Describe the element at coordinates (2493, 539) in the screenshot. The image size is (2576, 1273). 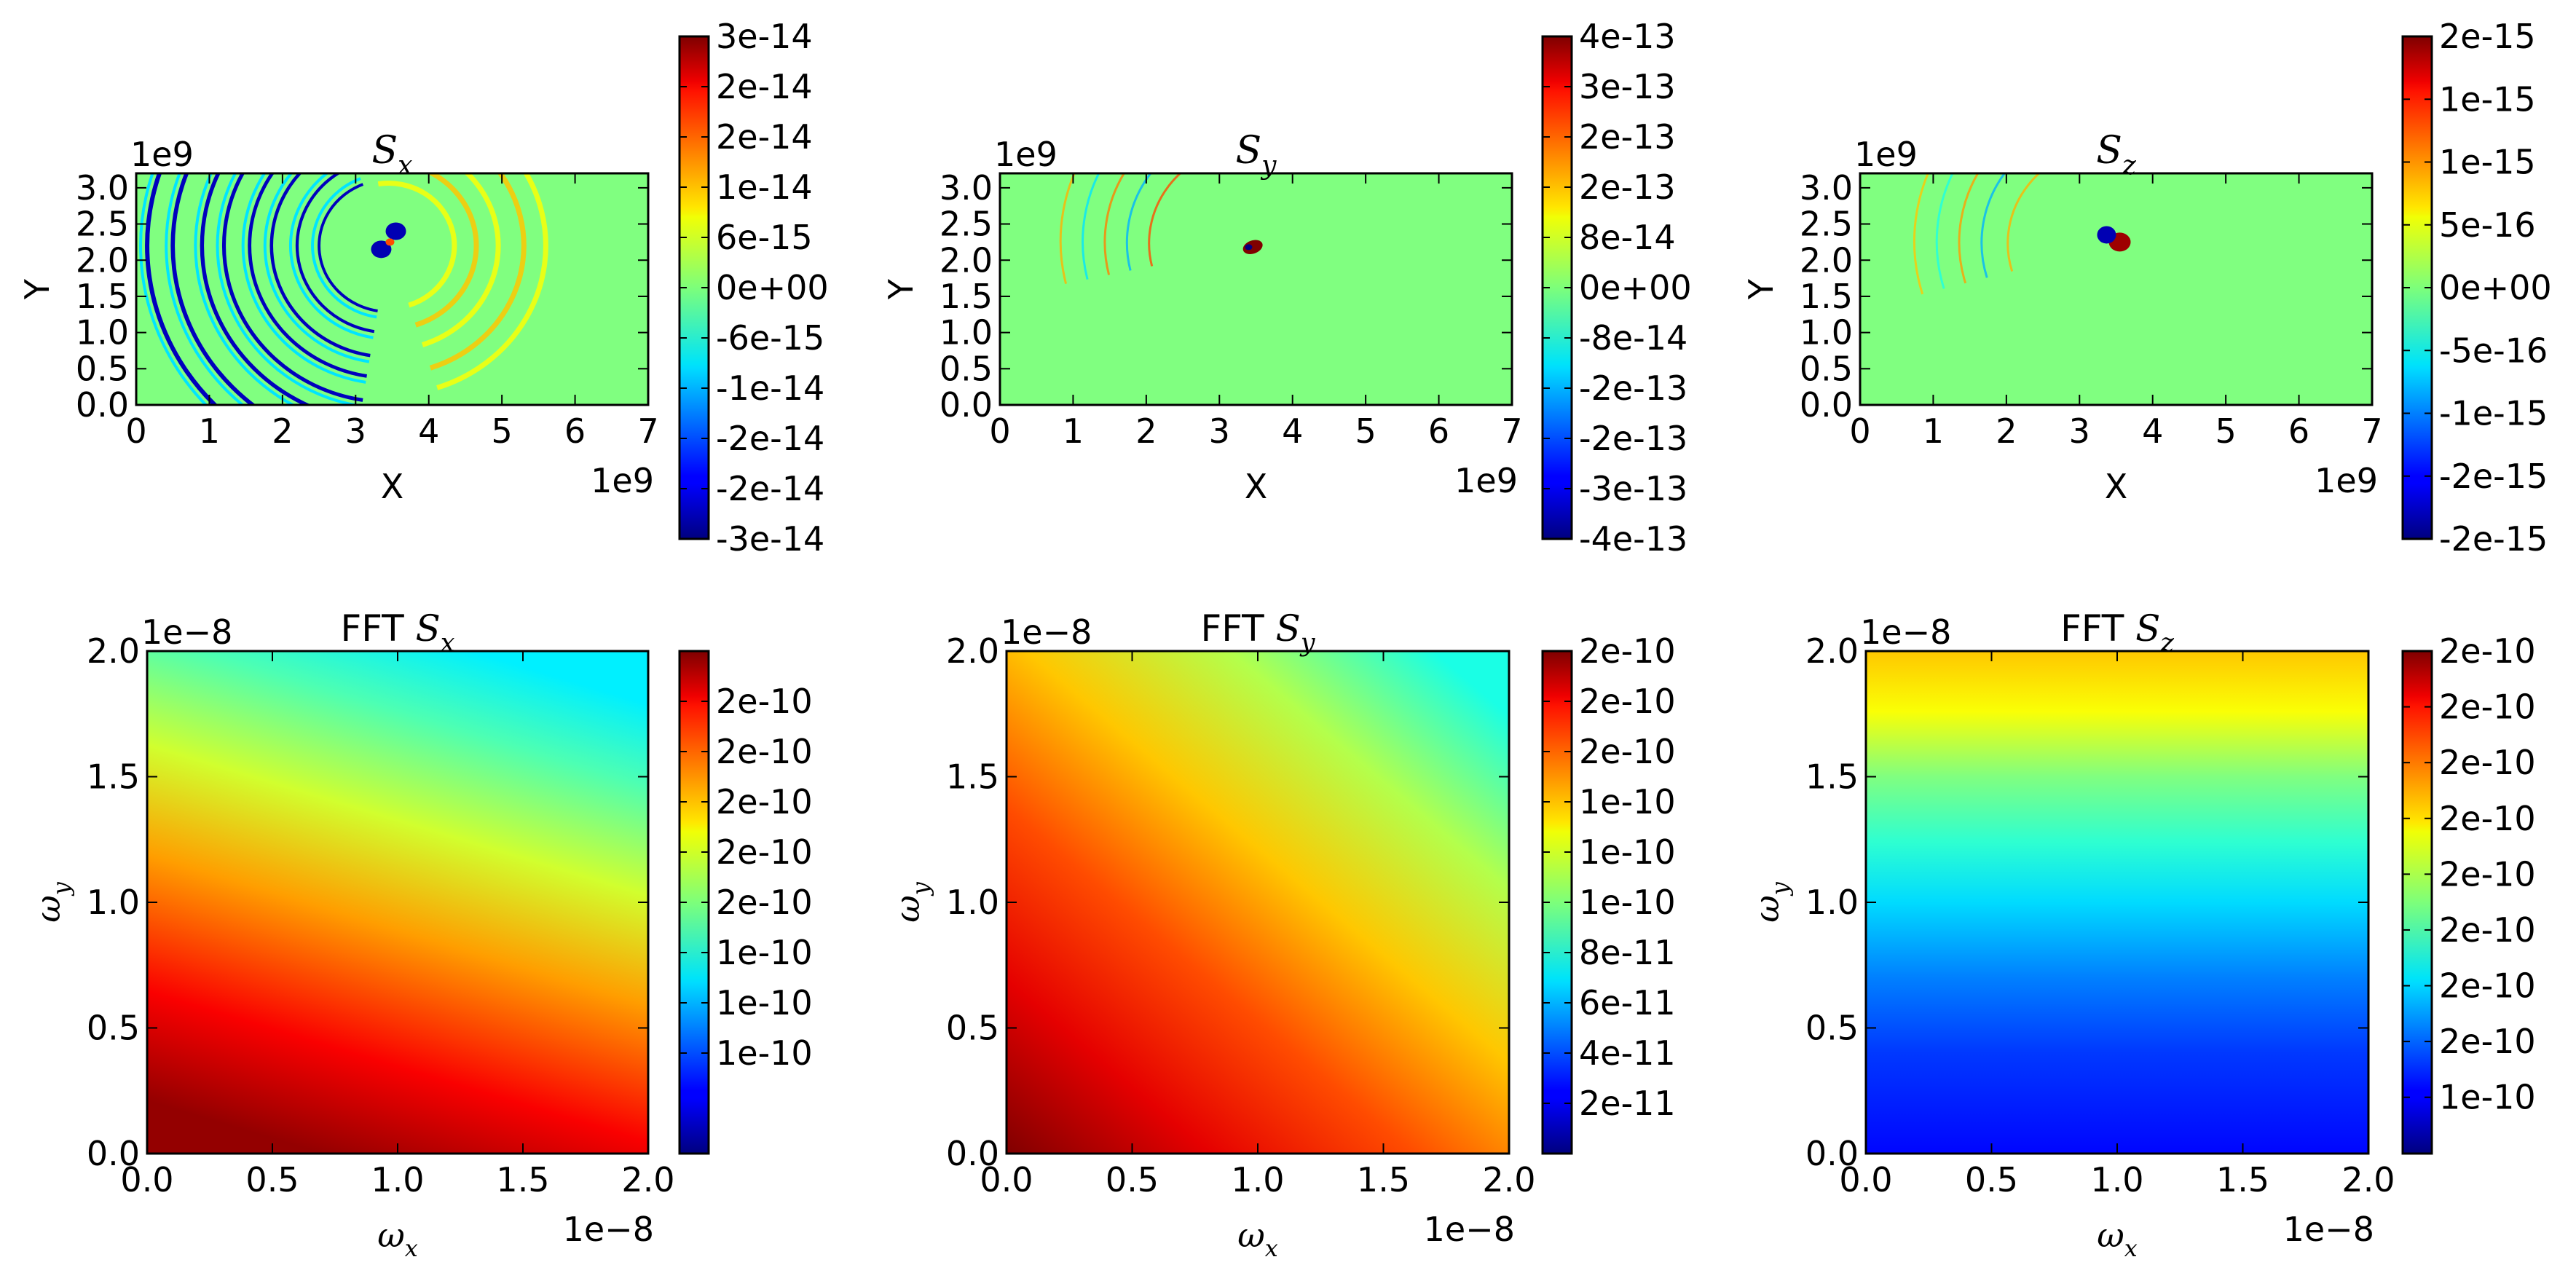
I see `colorbar-tick-label: -2e-15` at that location.